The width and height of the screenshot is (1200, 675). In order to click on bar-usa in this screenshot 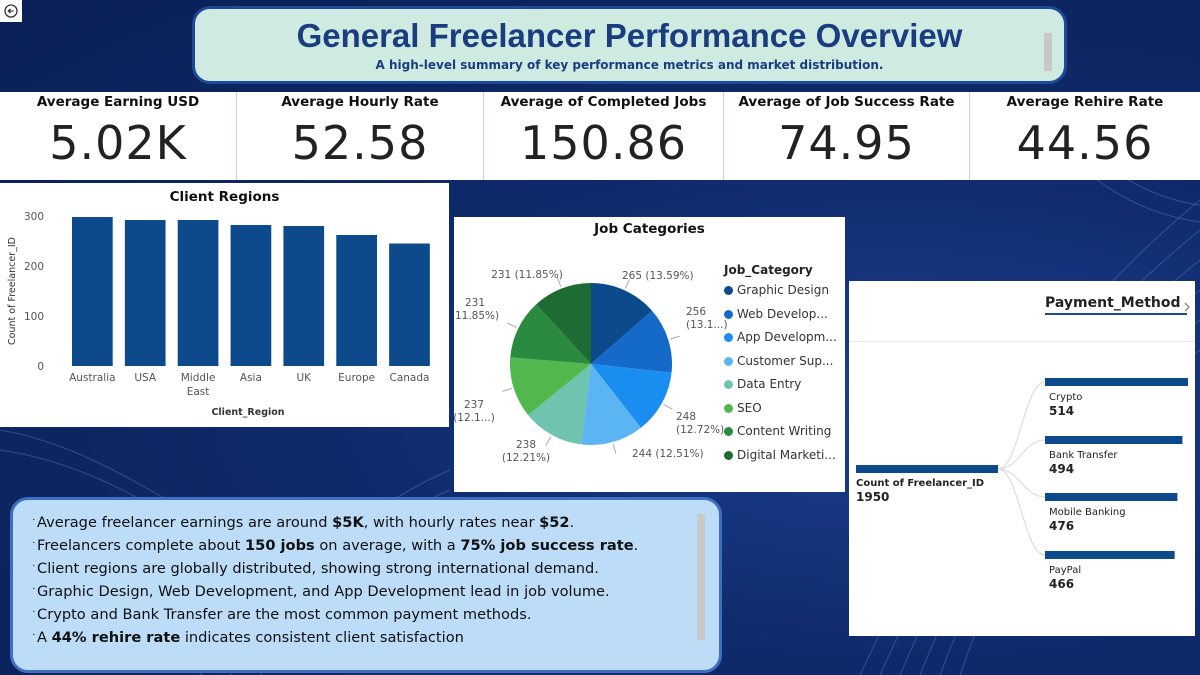, I will do `click(145, 293)`.